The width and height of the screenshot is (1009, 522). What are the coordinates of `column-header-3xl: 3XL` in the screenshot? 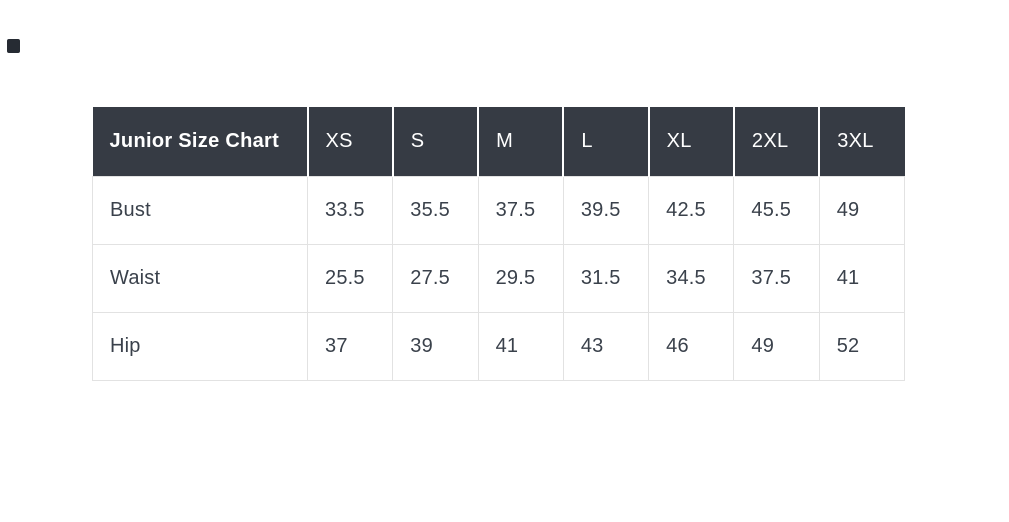 It's located at (862, 141).